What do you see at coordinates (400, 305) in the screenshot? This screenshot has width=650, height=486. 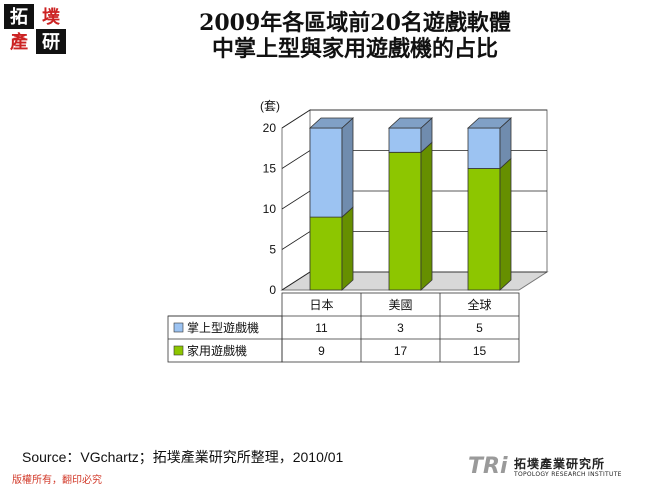 I see `category-label: 美國` at bounding box center [400, 305].